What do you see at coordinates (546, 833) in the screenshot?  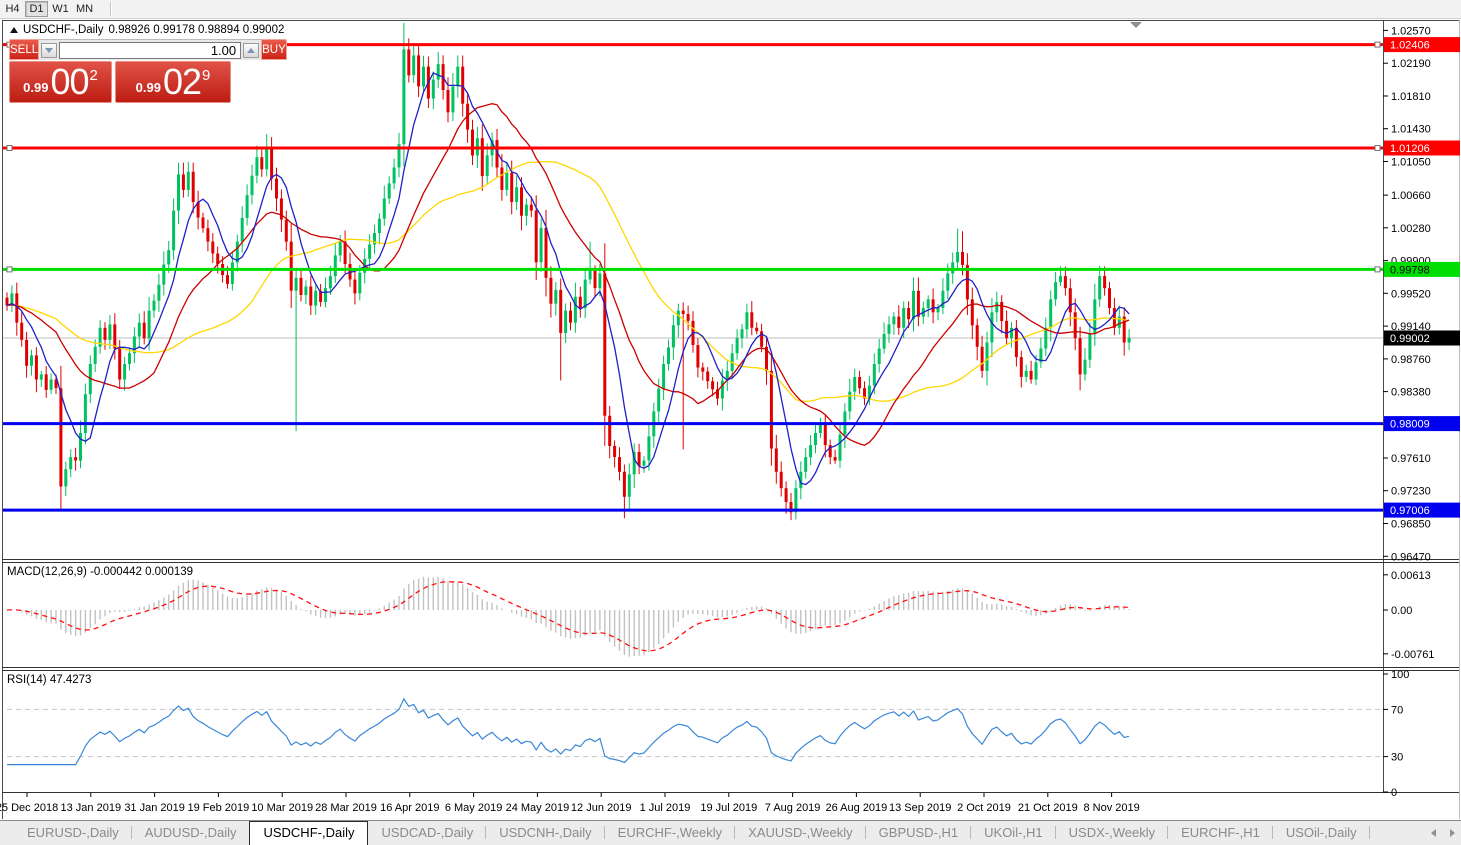 I see `tab-usdcnh-daily: USDCNH-,Daily` at bounding box center [546, 833].